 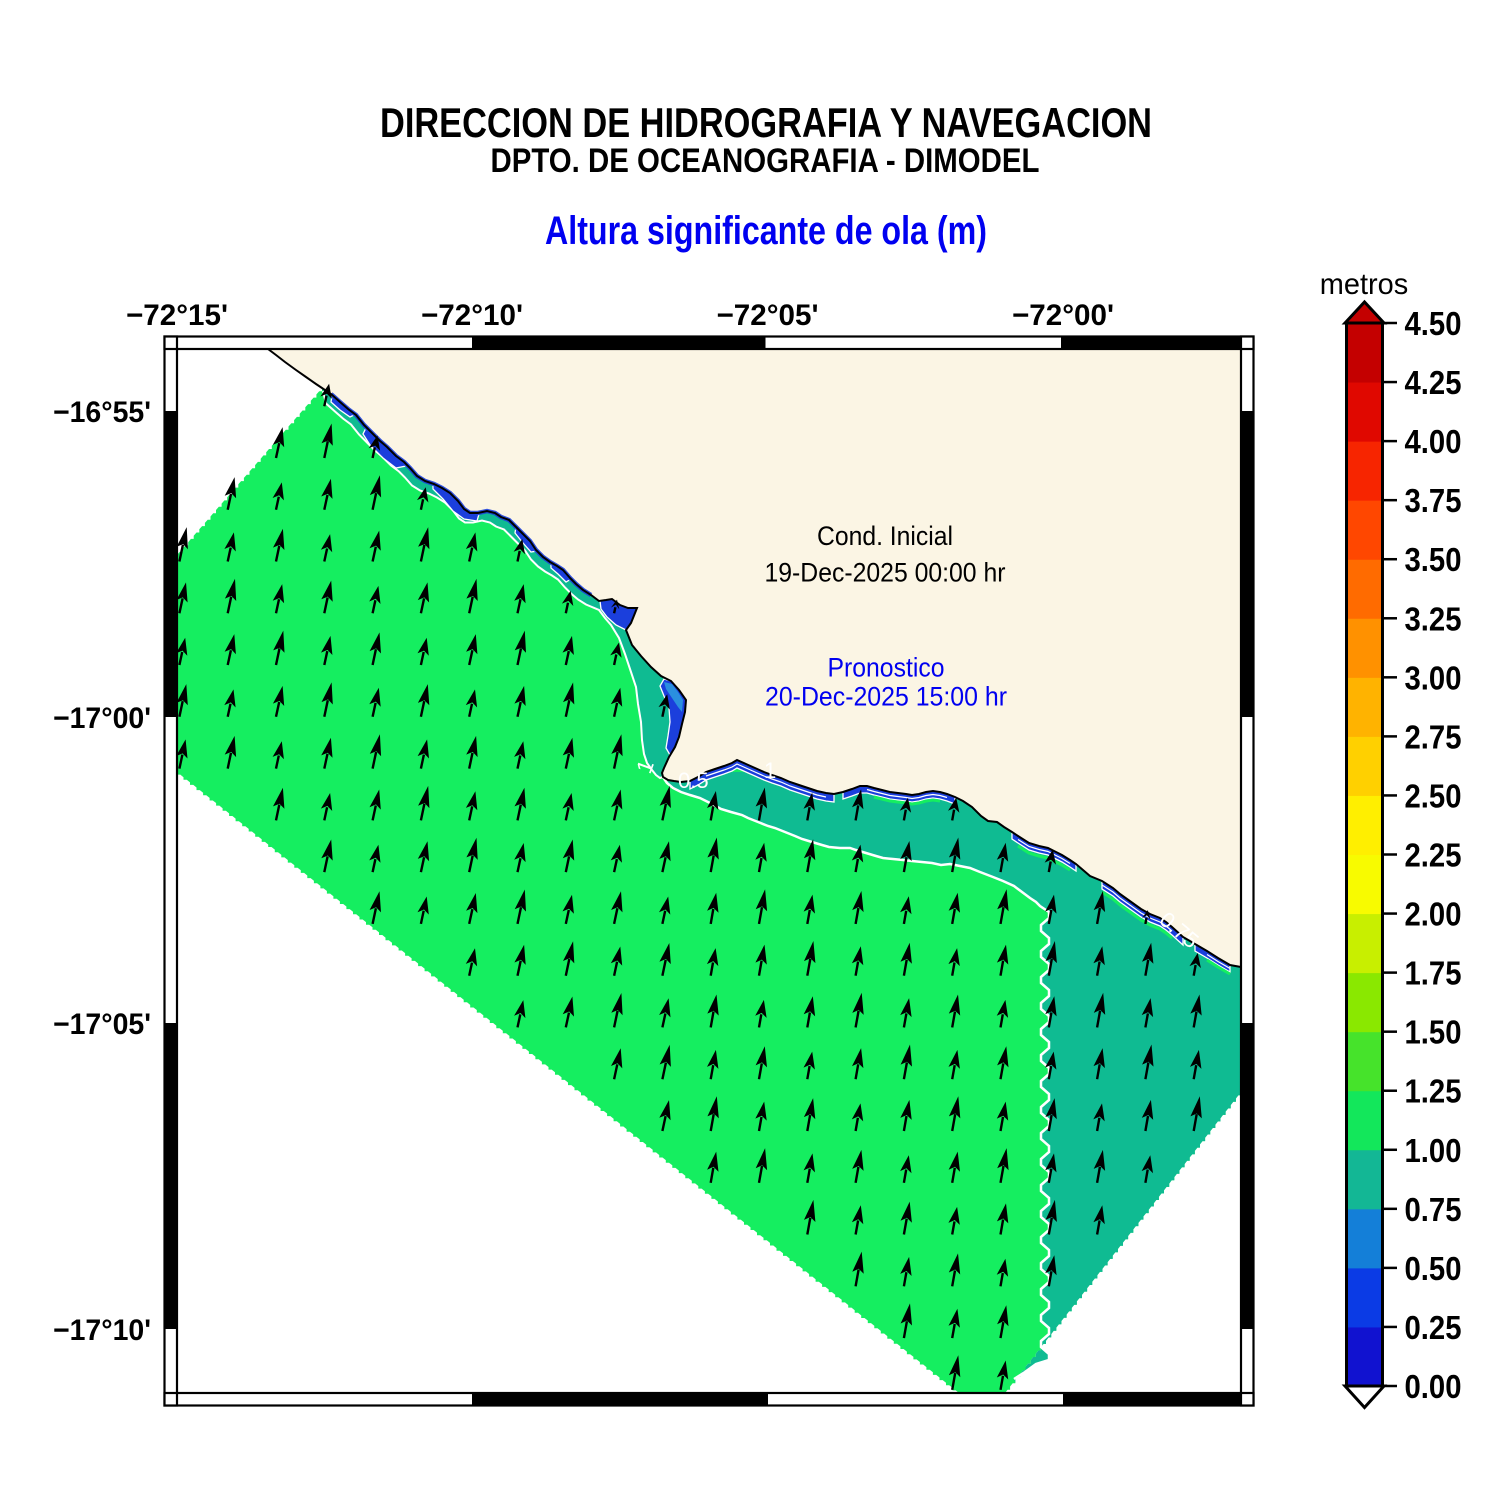 What do you see at coordinates (1433, 1268) in the screenshot?
I see `svg-text: 0.50` at bounding box center [1433, 1268].